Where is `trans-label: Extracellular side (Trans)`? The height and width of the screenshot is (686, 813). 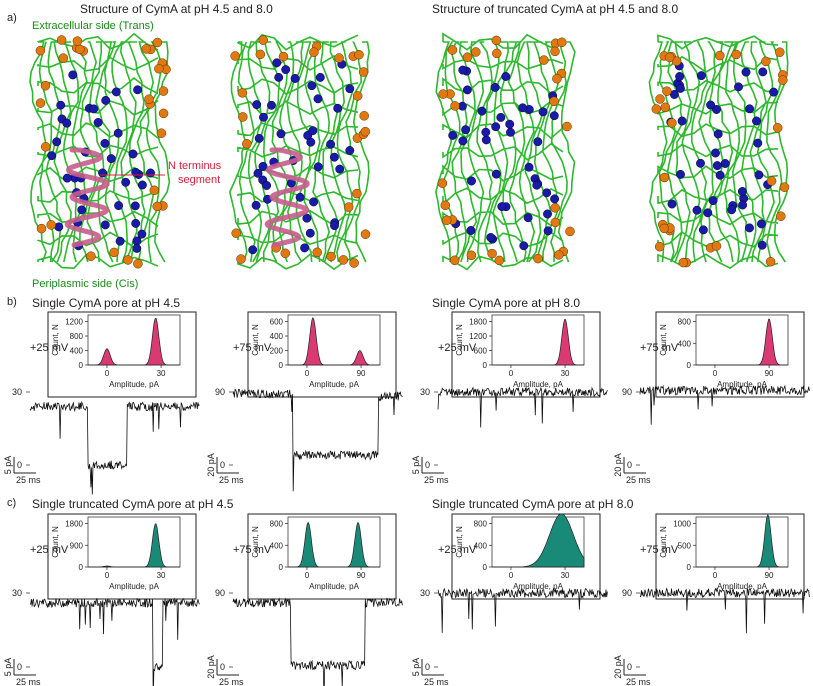 trans-label: Extracellular side (Trans) is located at coordinates (93, 26).